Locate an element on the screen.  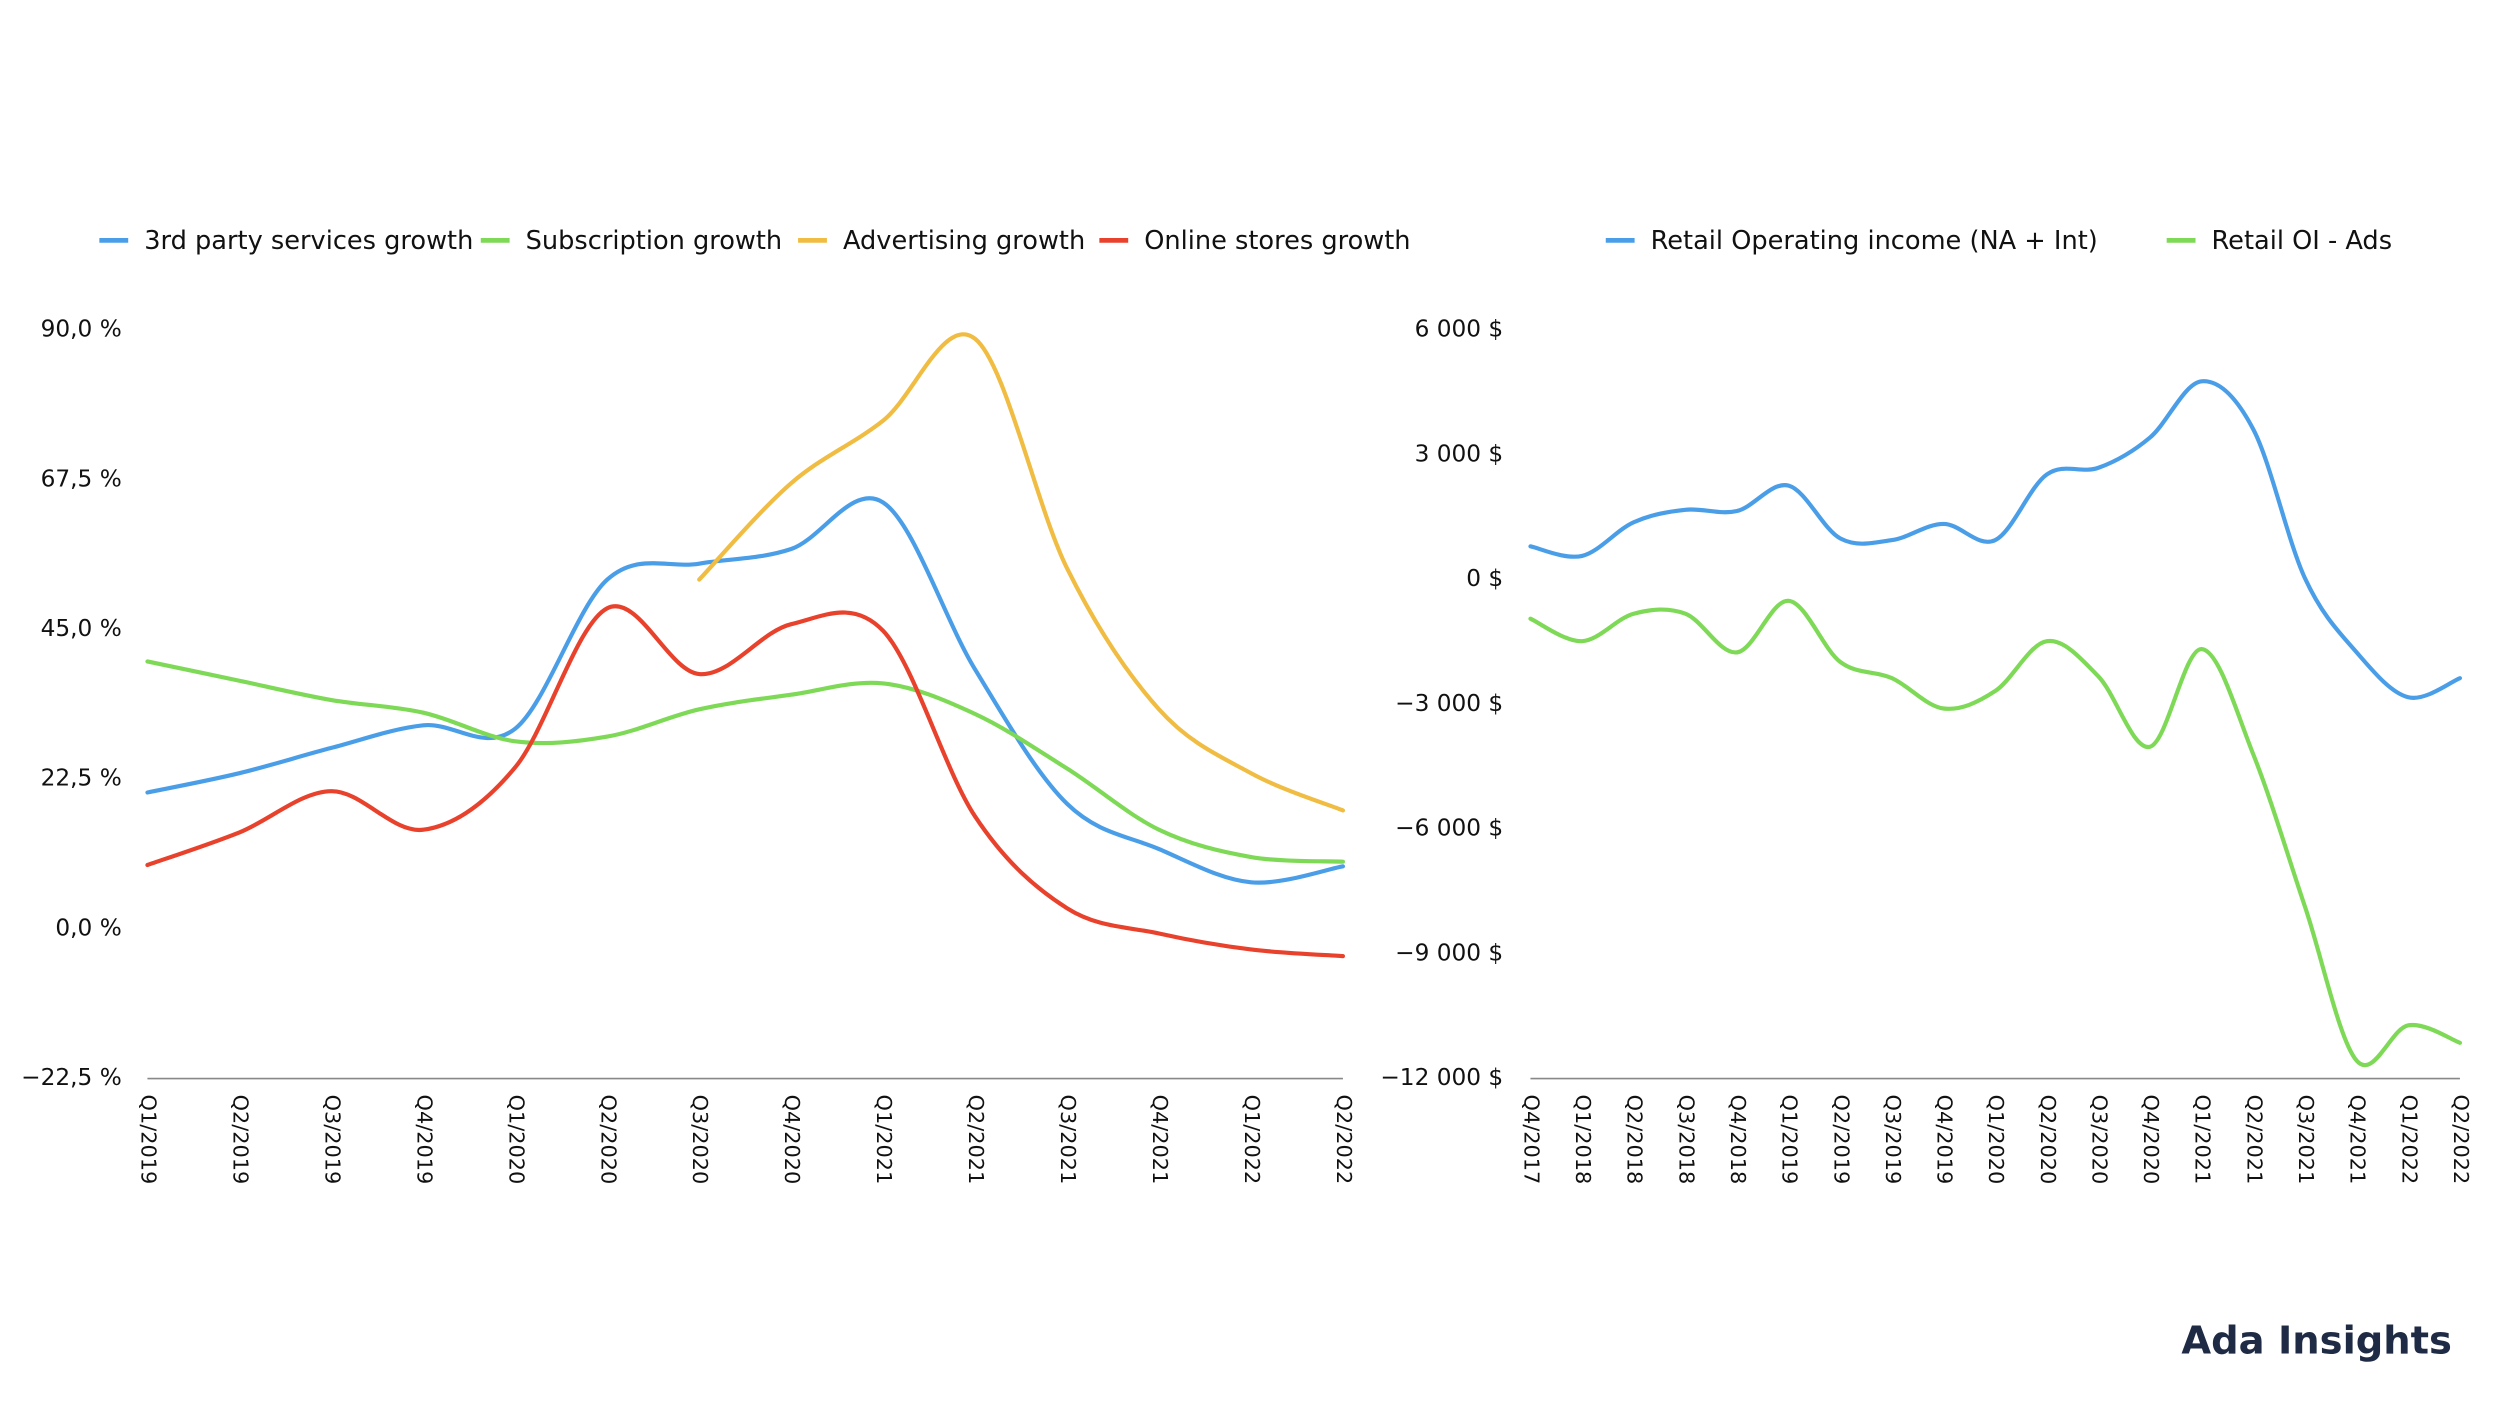
x-tick-label: Q1/2018 is located at coordinates (1583, 1140).